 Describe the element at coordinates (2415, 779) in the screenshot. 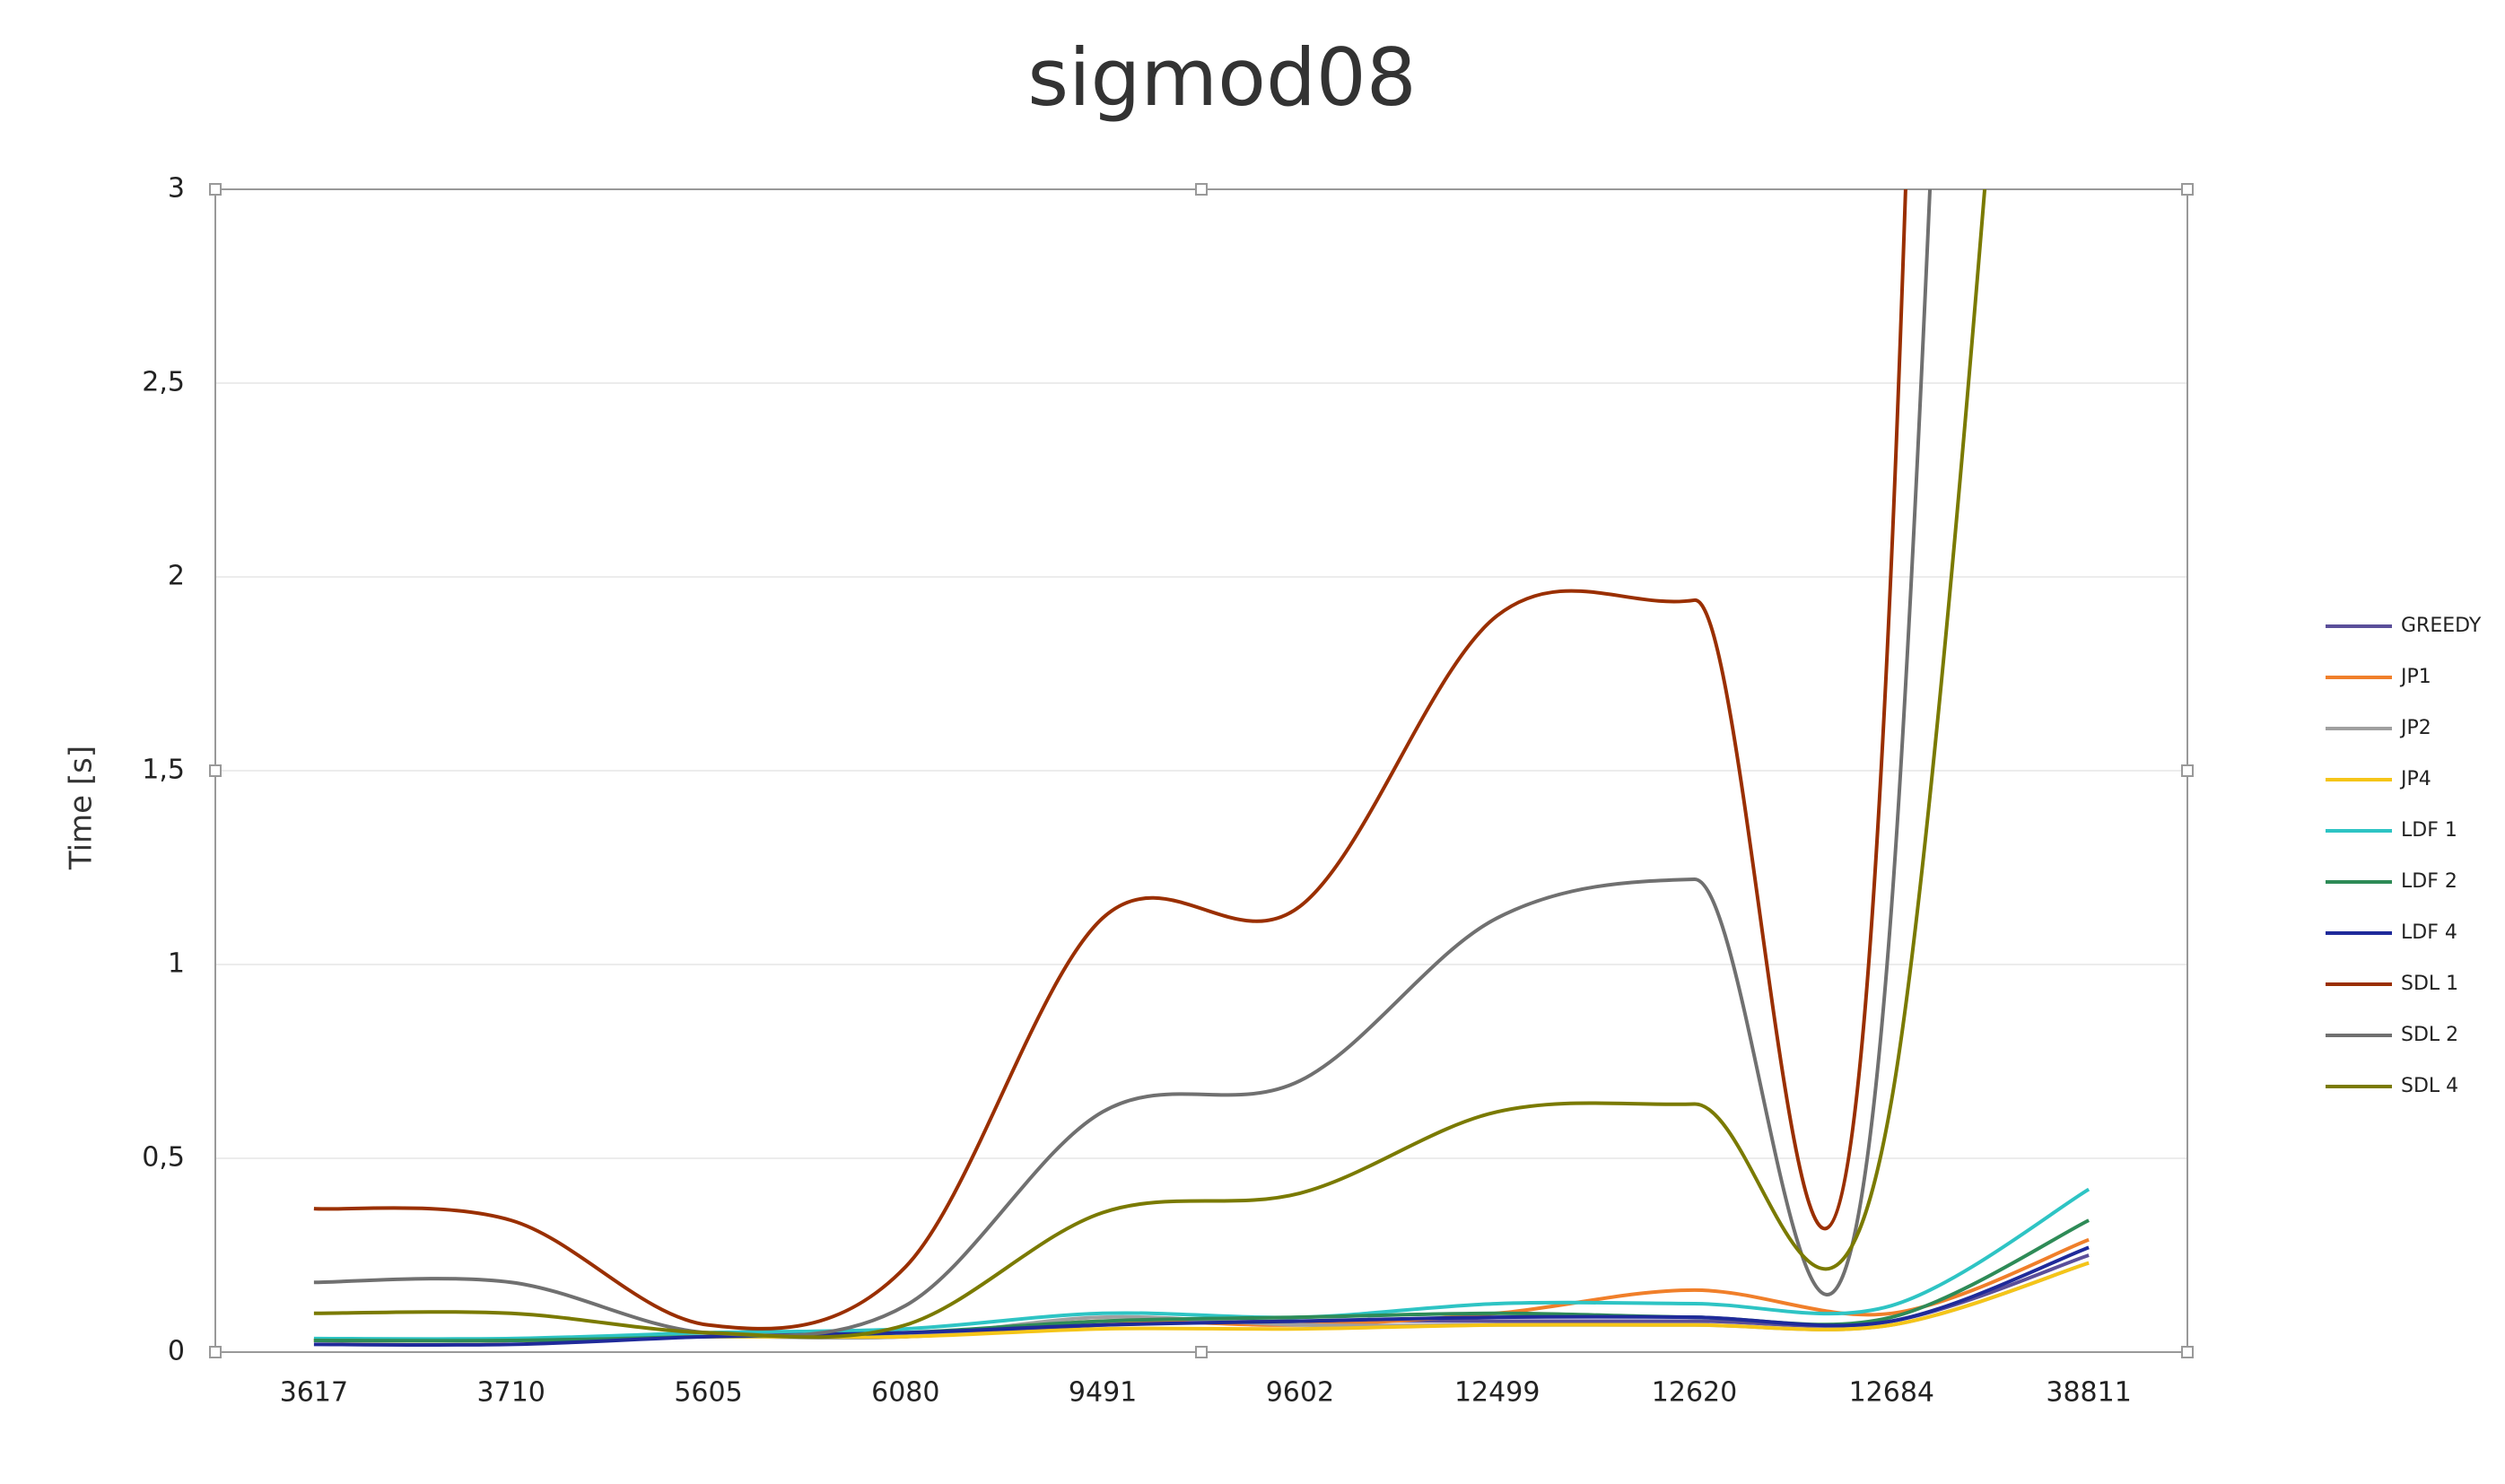

I see `legend-label: JP4` at that location.